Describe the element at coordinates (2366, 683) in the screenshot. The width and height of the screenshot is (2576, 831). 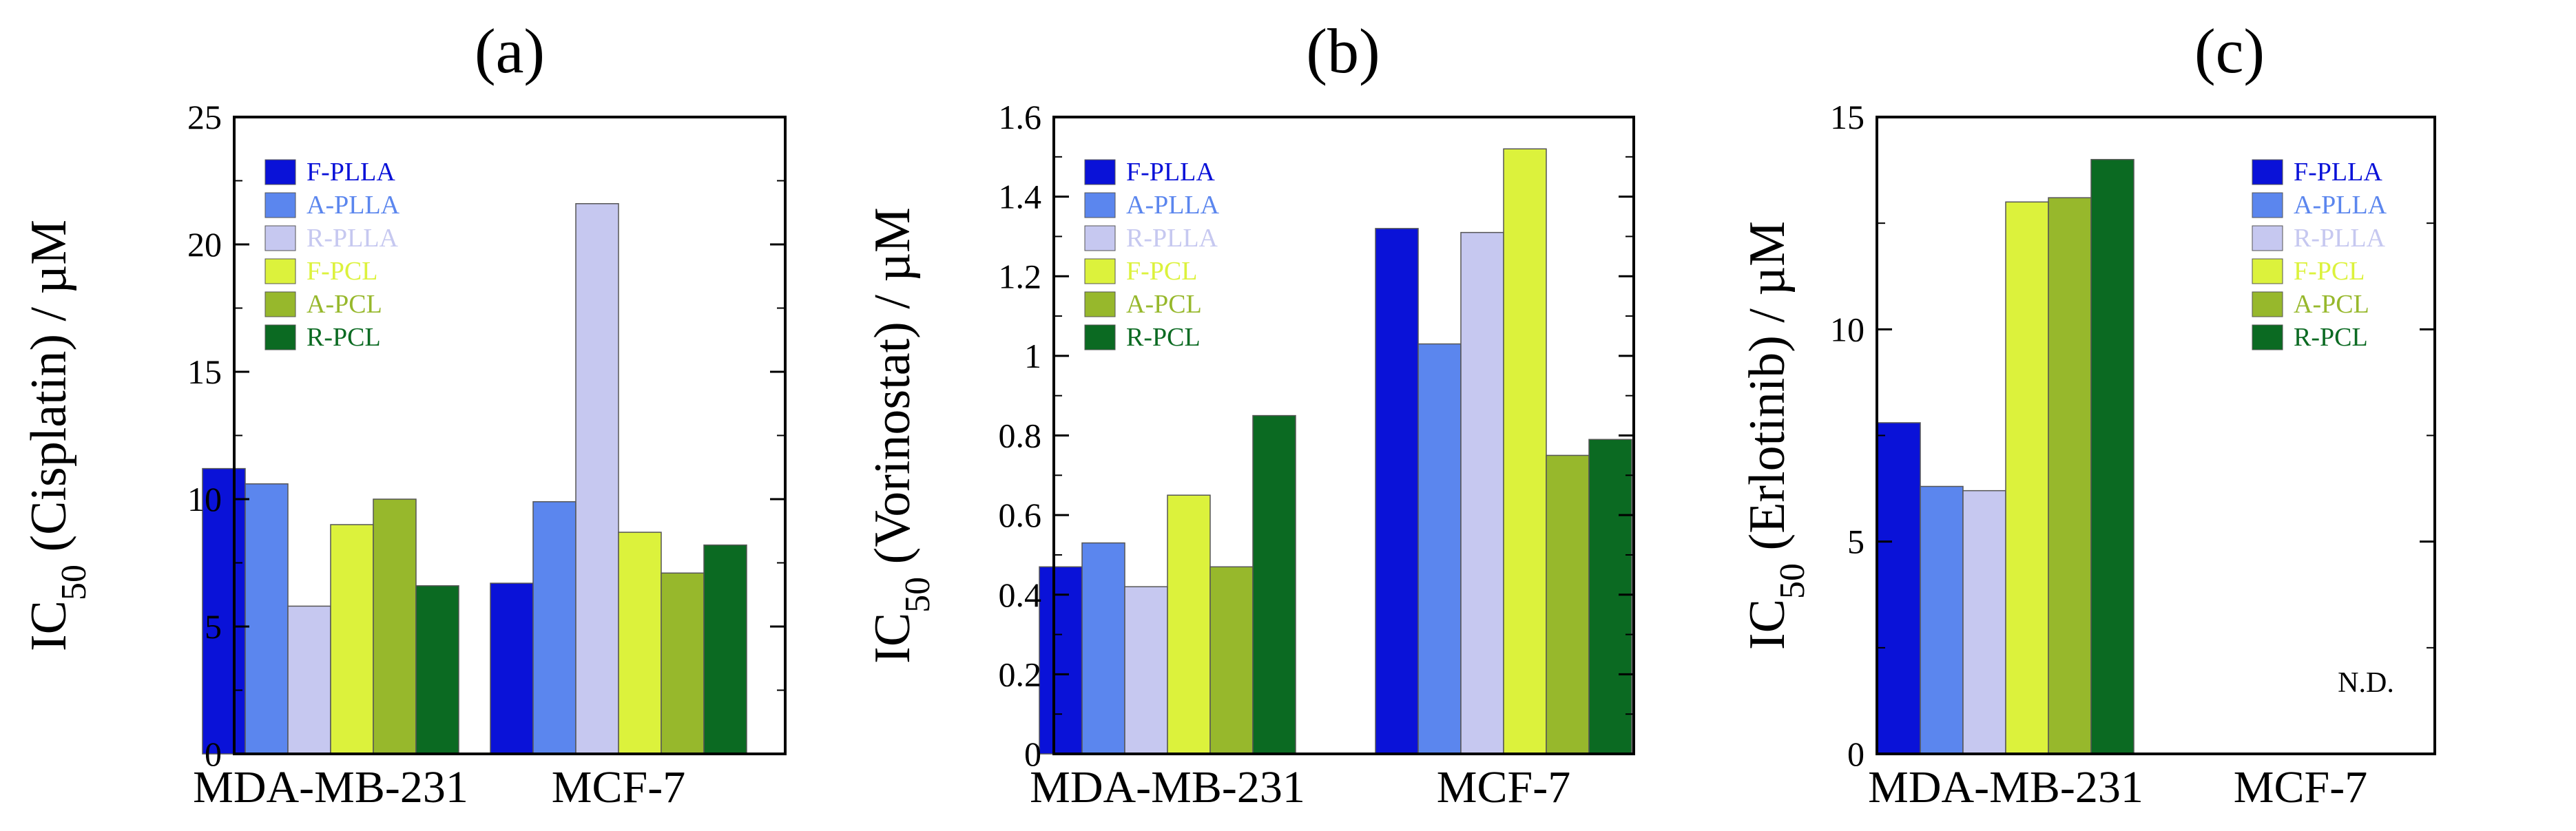
I see `annotation-nd: N.D.` at that location.